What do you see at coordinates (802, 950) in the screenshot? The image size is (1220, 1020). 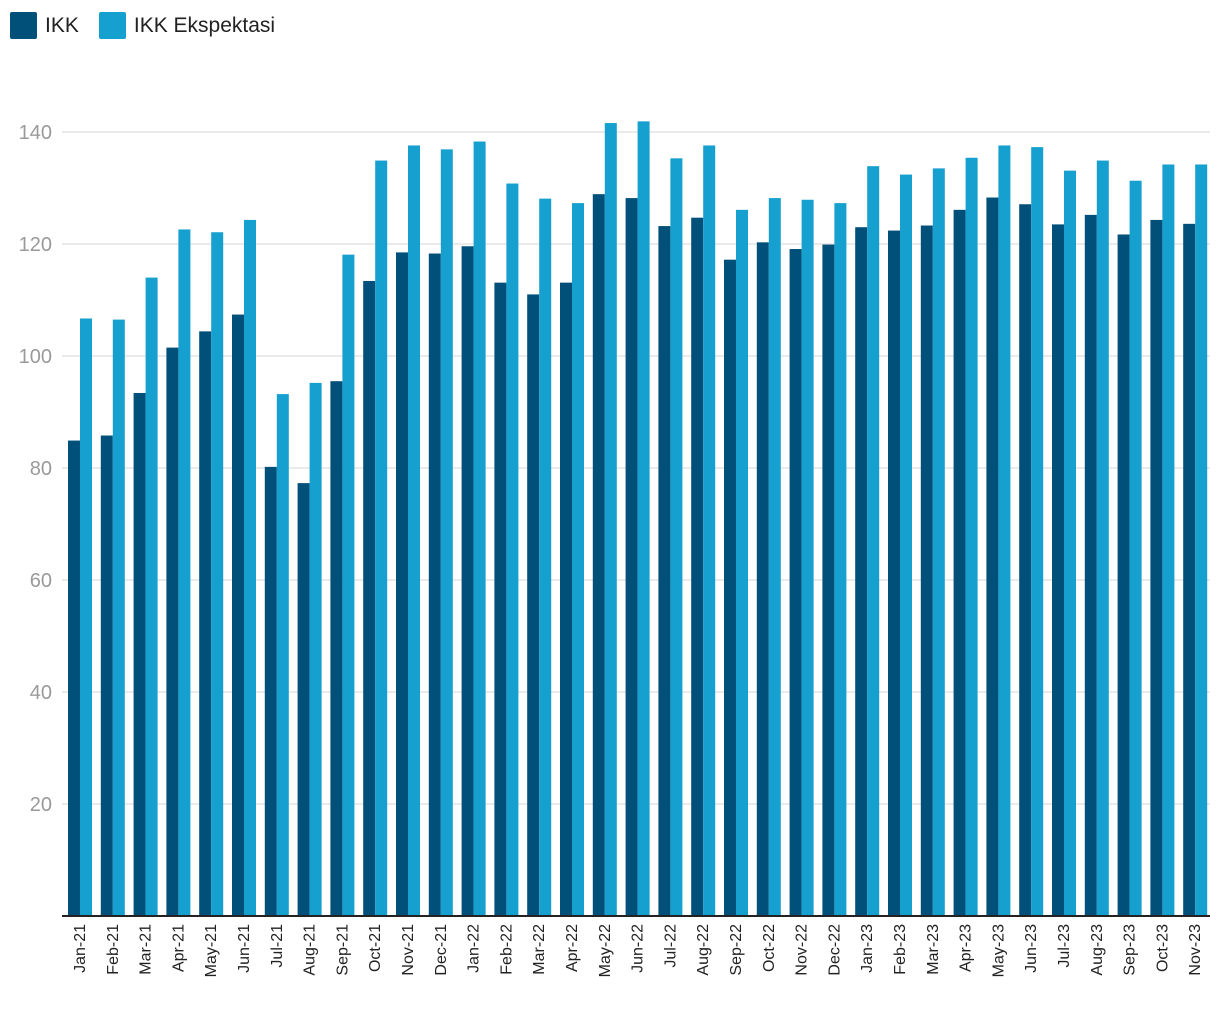 I see `x-tick-label: Nov-22` at bounding box center [802, 950].